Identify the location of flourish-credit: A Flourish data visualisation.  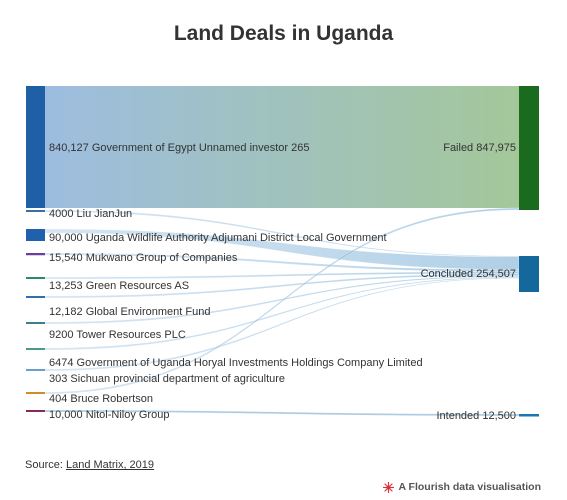
(462, 487).